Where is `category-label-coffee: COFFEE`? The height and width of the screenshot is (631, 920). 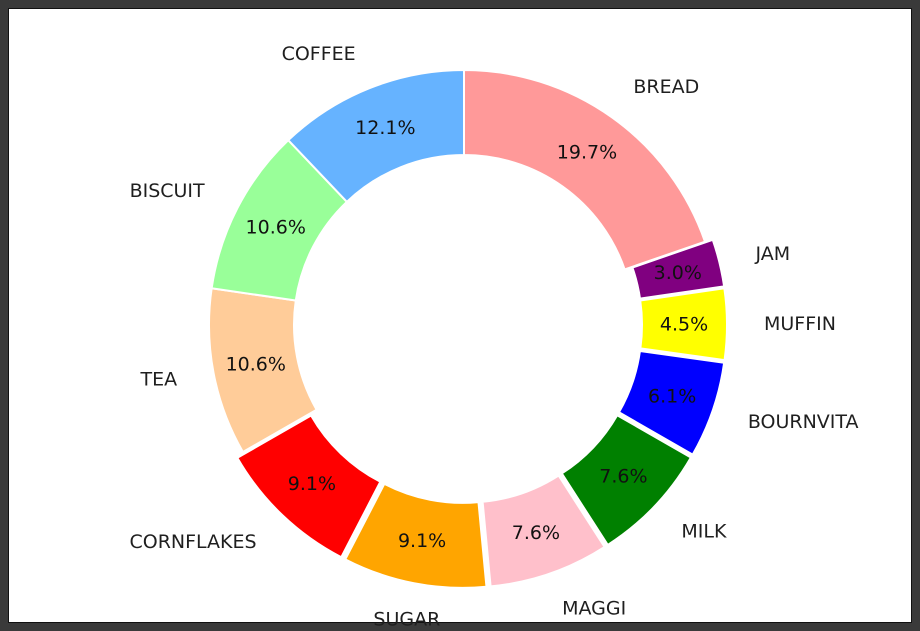 category-label-coffee: COFFEE is located at coordinates (319, 54).